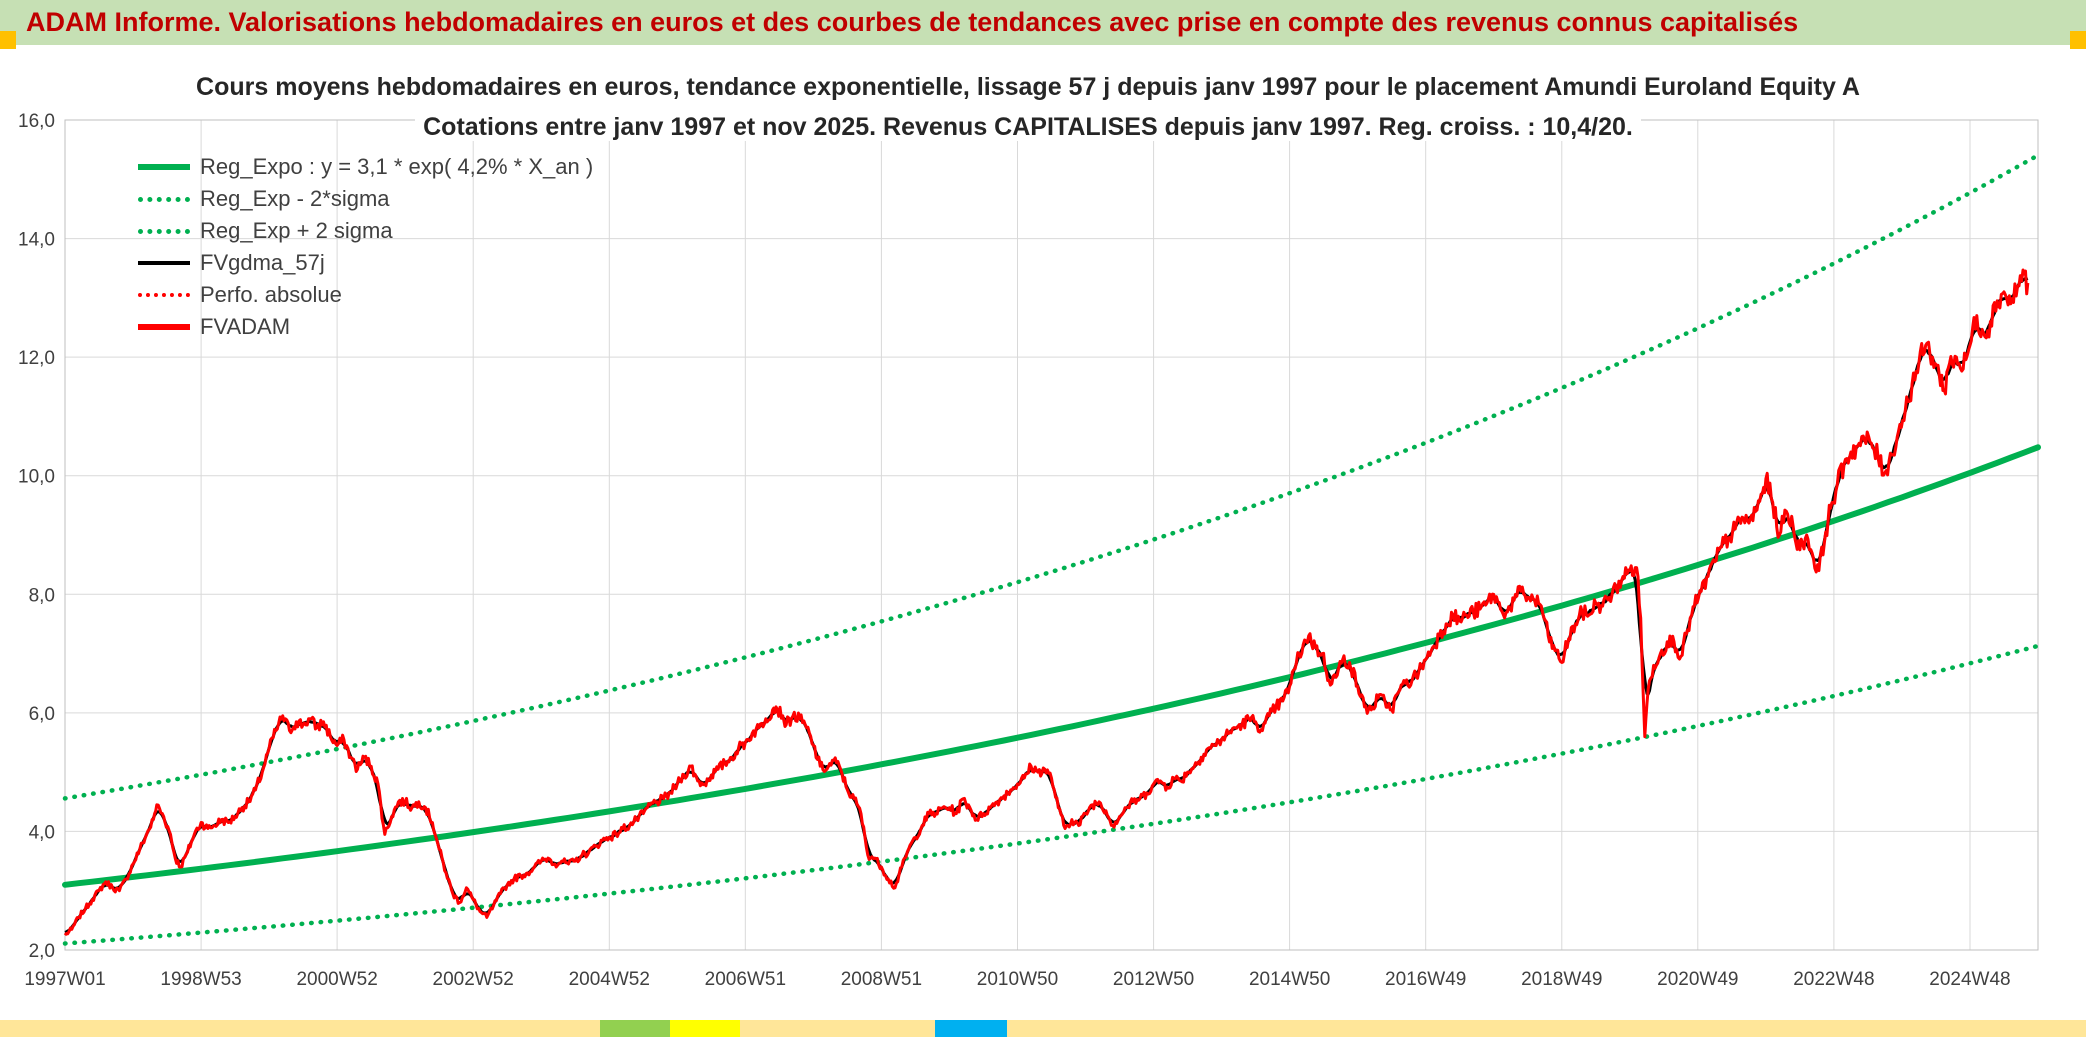 The width and height of the screenshot is (2086, 1037). What do you see at coordinates (365, 295) in the screenshot?
I see `legend-item-5: Perfo. absolue` at bounding box center [365, 295].